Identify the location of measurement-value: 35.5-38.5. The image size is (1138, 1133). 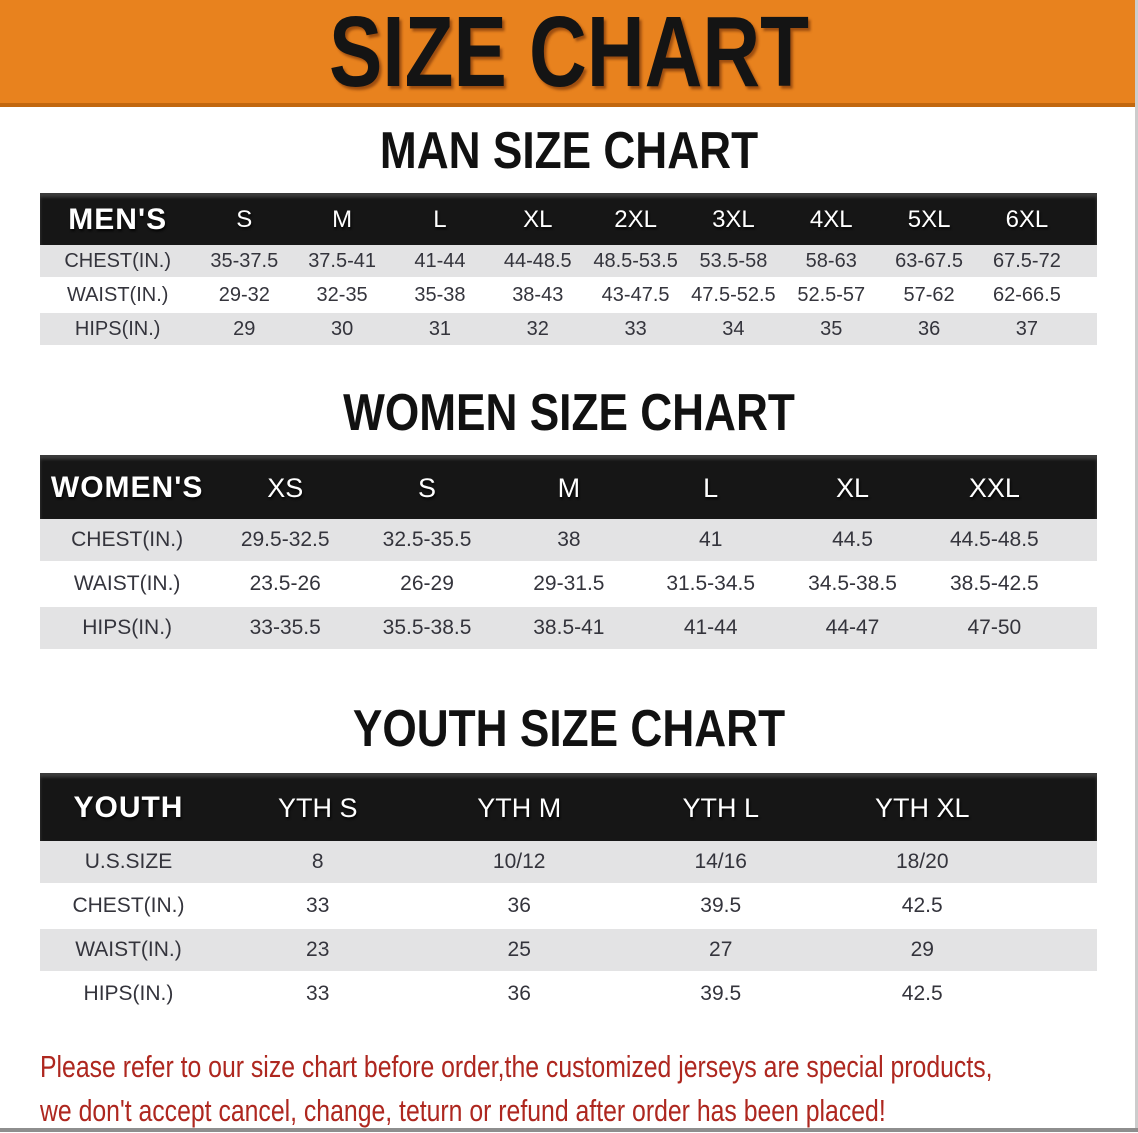
(427, 627).